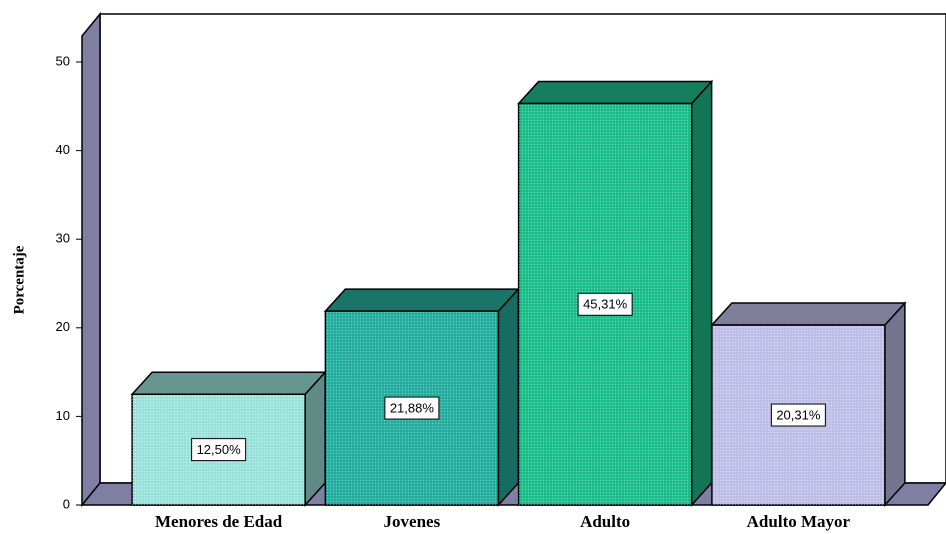 The width and height of the screenshot is (946, 534). What do you see at coordinates (799, 521) in the screenshot?
I see `x-tick-label: Adulto Mayor` at bounding box center [799, 521].